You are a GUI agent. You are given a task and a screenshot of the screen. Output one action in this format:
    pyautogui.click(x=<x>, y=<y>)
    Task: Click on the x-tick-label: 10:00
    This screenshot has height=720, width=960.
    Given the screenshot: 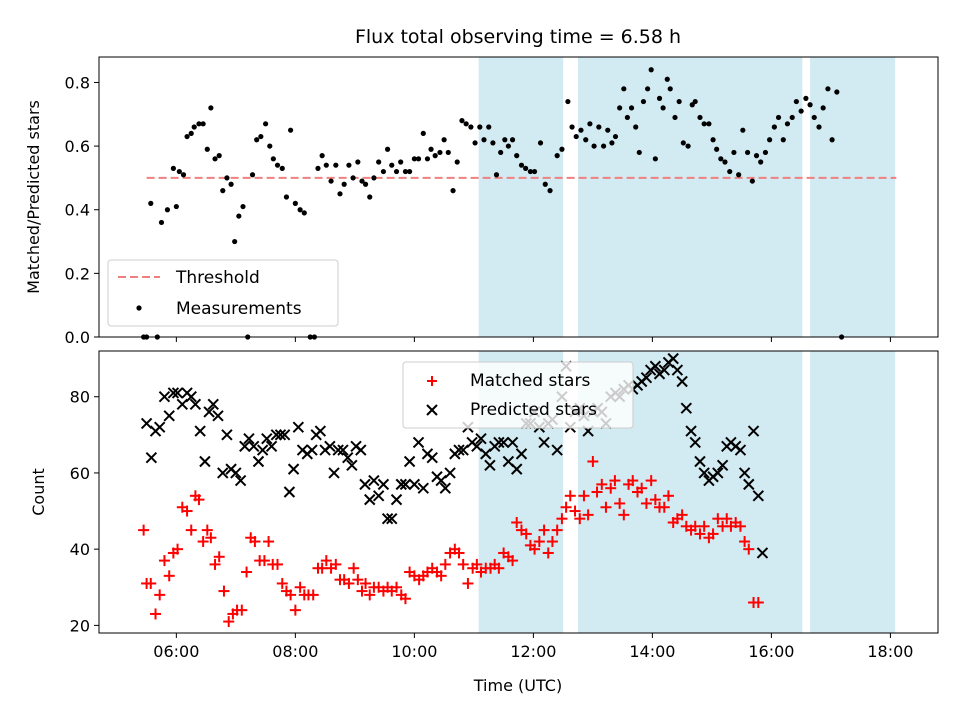 What is the action you would take?
    pyautogui.click(x=414, y=651)
    